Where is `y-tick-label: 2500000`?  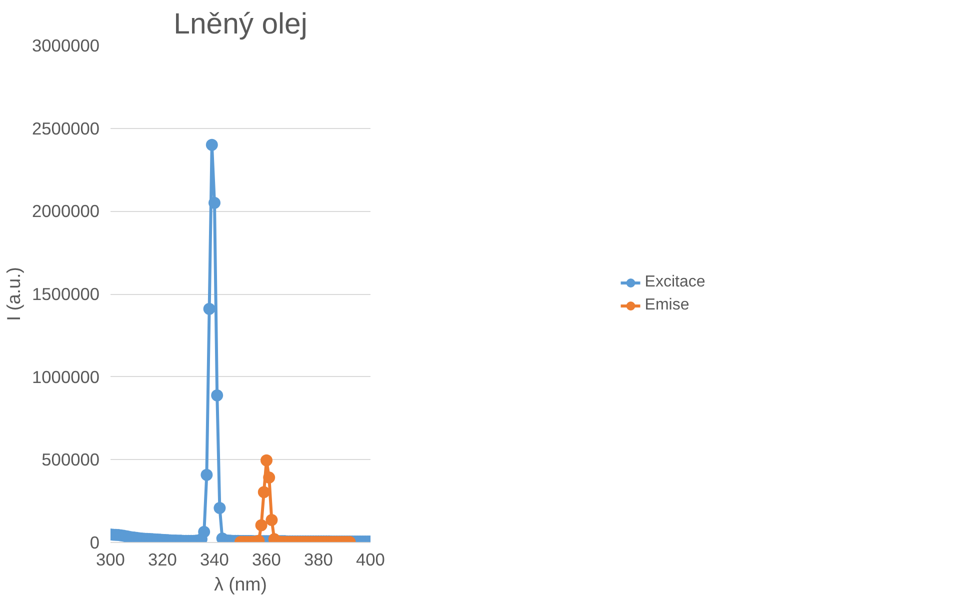 y-tick-label: 2500000 is located at coordinates (66, 128).